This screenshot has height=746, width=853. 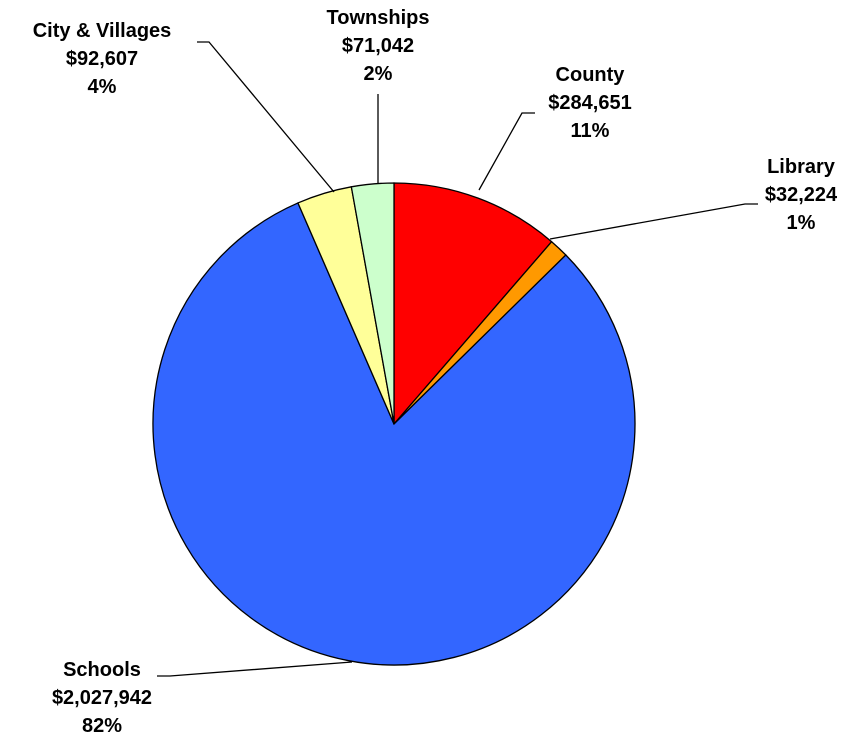 What do you see at coordinates (102, 87) in the screenshot?
I see `label-percent-city-villages: 4%` at bounding box center [102, 87].